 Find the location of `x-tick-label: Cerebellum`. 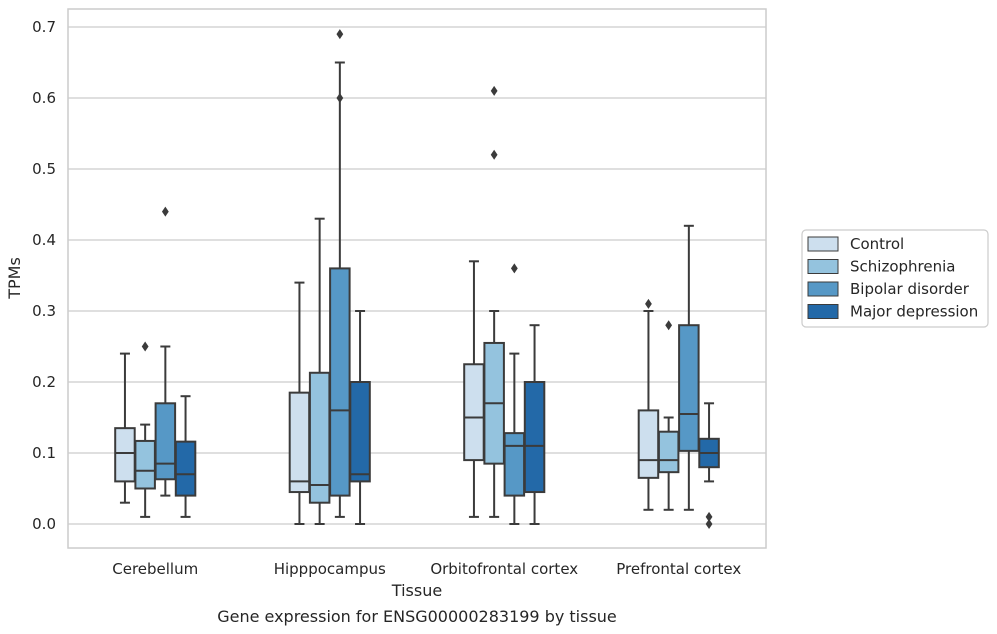

x-tick-label: Cerebellum is located at coordinates (155, 569).